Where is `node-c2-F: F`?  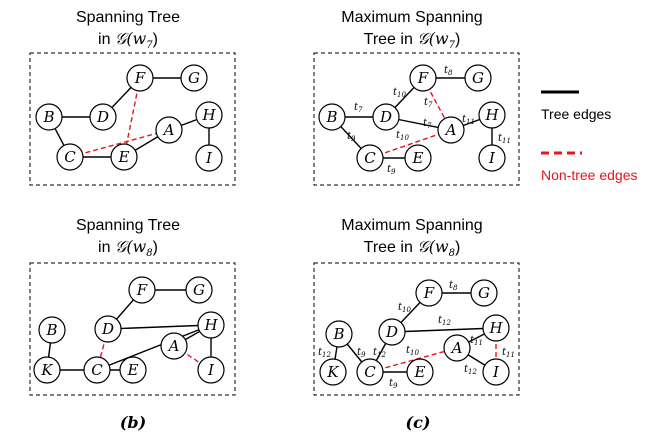
node-c2-F: F is located at coordinates (429, 293).